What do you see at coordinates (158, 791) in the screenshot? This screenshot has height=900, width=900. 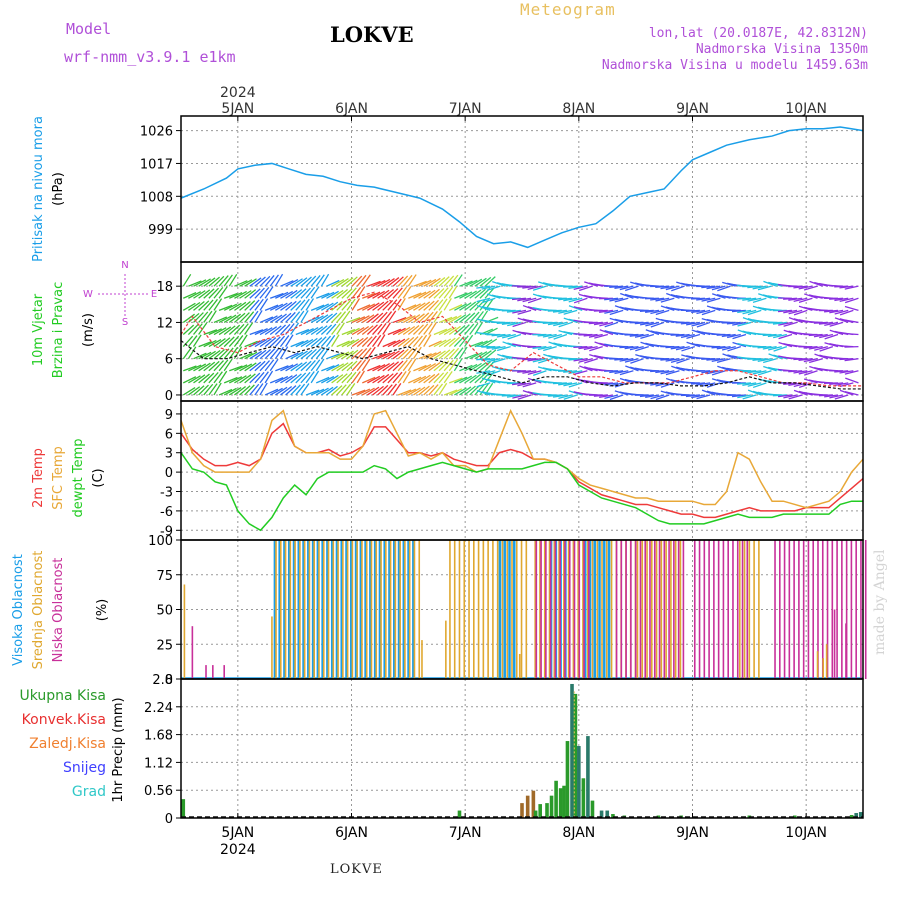 I see `y-tick-label: 0.56` at bounding box center [158, 791].